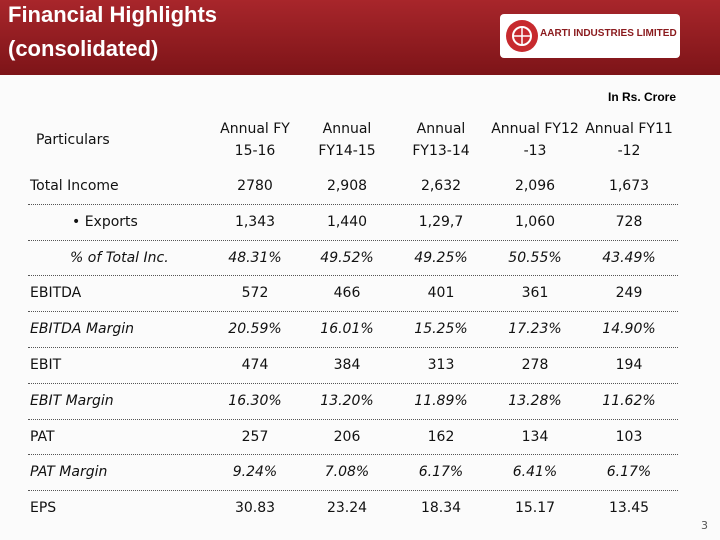 The height and width of the screenshot is (540, 720). What do you see at coordinates (347, 151) in the screenshot?
I see `header-cell: FY14-15` at bounding box center [347, 151].